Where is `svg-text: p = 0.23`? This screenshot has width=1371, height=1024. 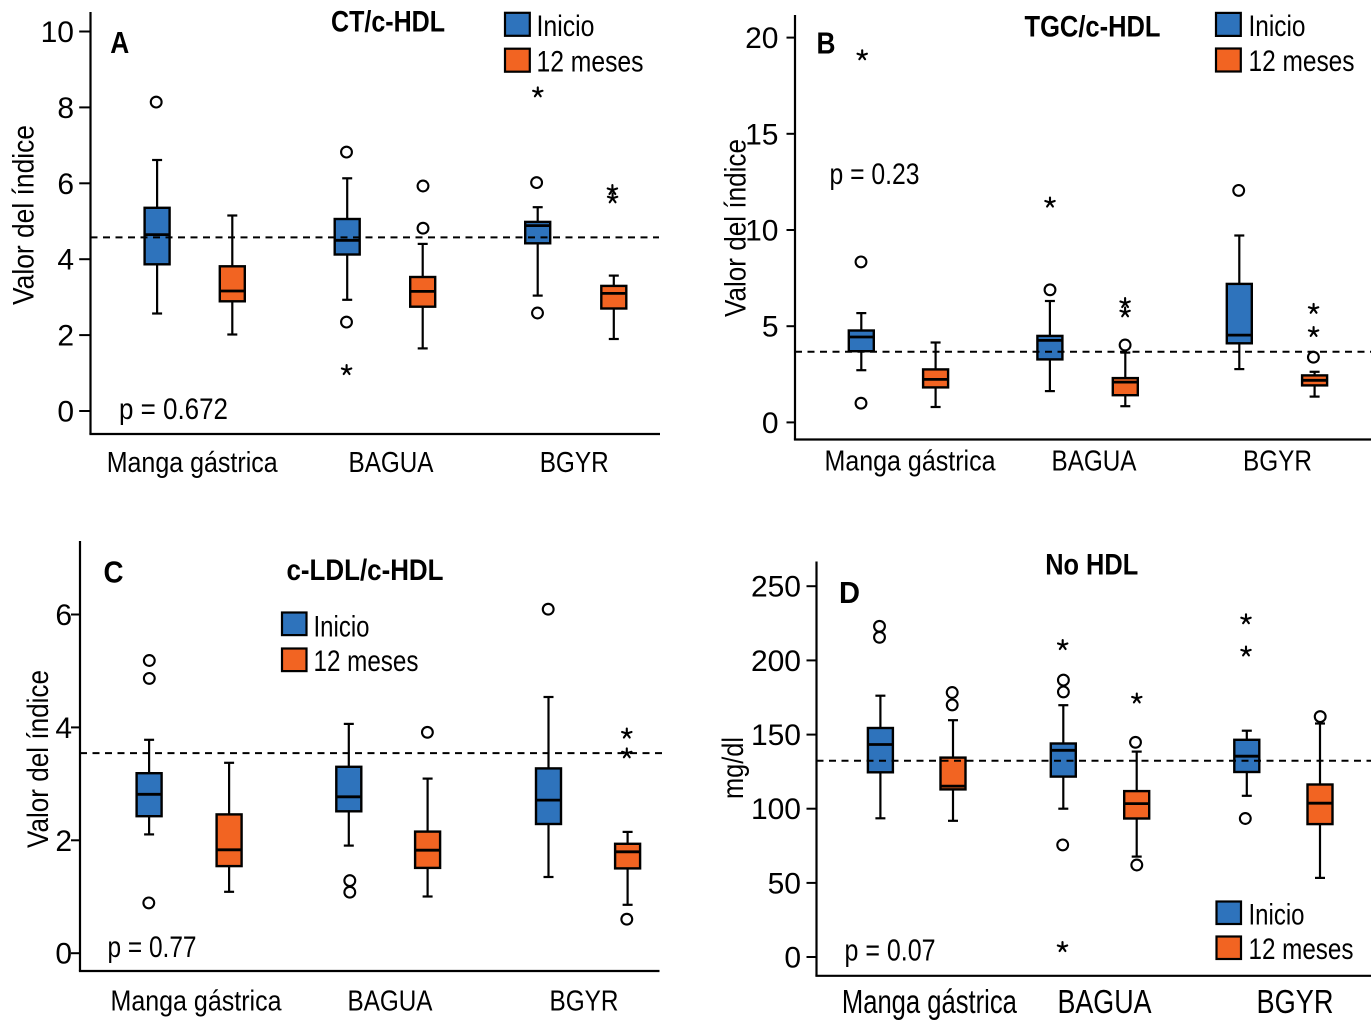 svg-text: p = 0.23 is located at coordinates (875, 174).